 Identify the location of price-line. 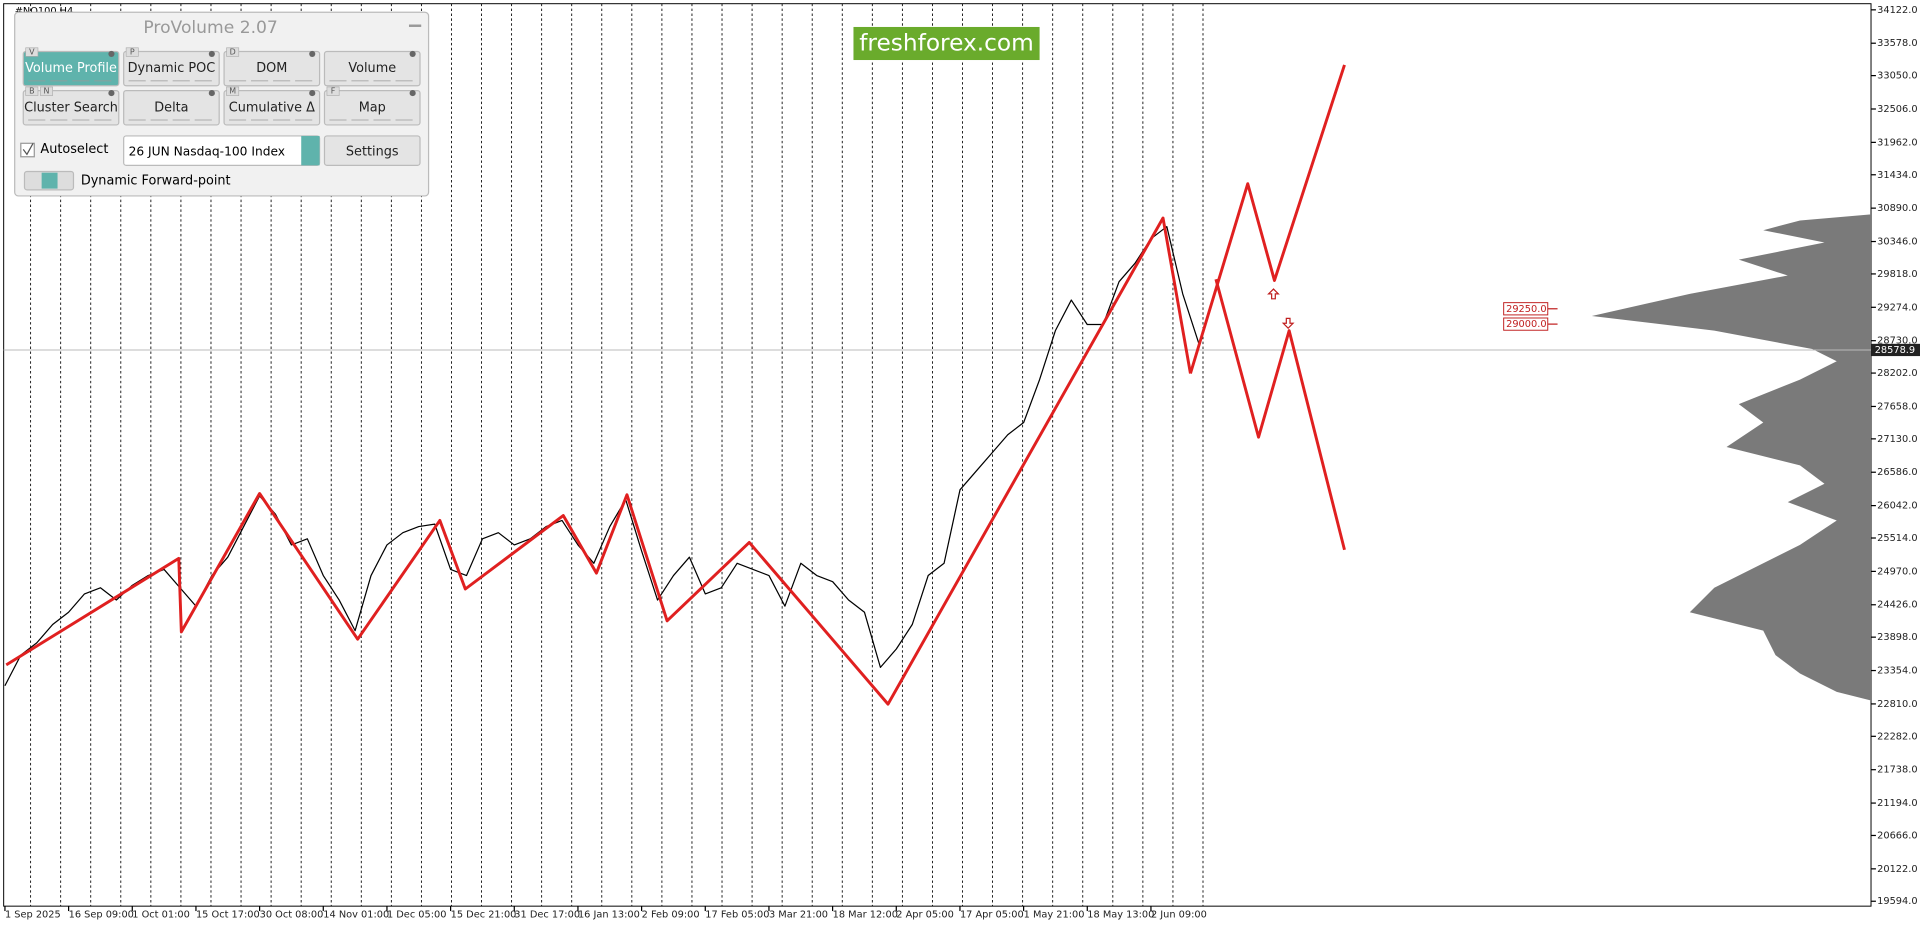
(1280, 414).